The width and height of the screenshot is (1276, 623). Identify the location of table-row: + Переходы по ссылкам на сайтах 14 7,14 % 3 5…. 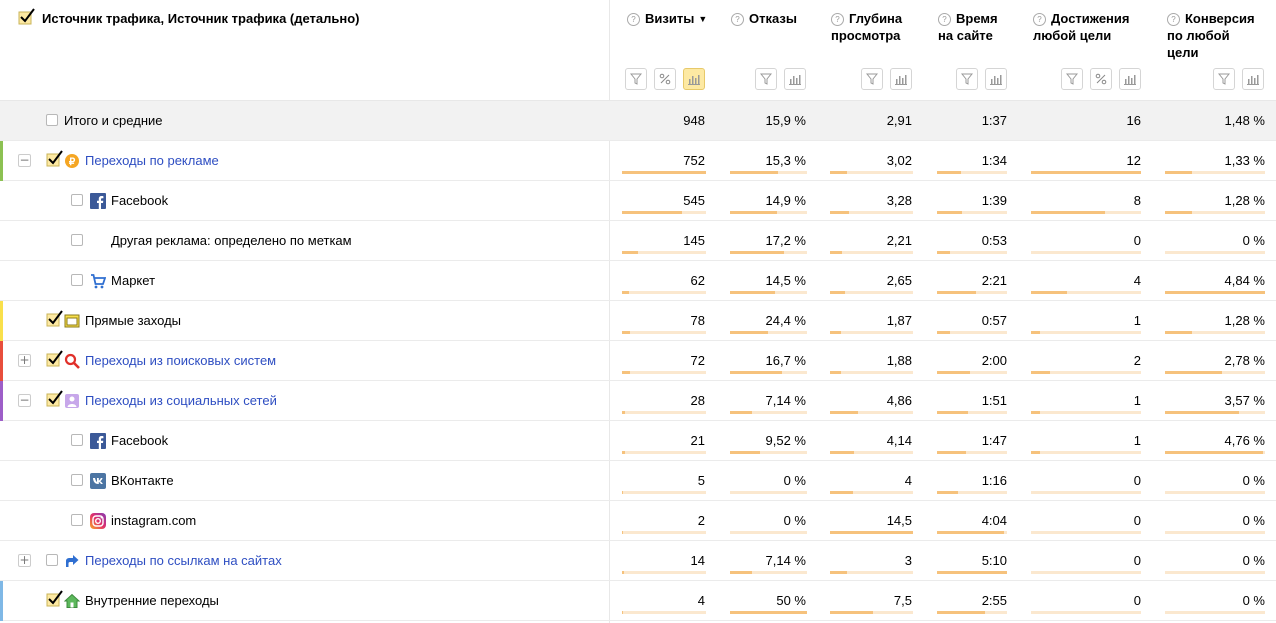
(638, 561).